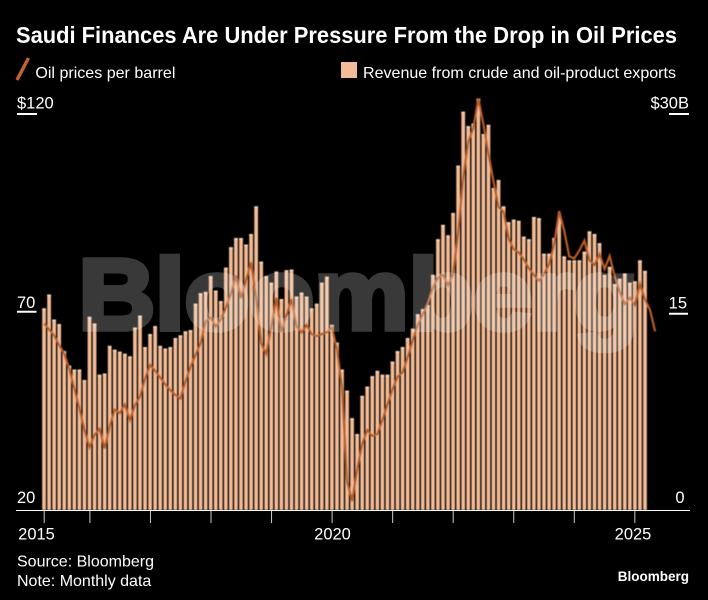 This screenshot has height=600, width=708. What do you see at coordinates (35, 104) in the screenshot?
I see `svg-text: $120` at bounding box center [35, 104].